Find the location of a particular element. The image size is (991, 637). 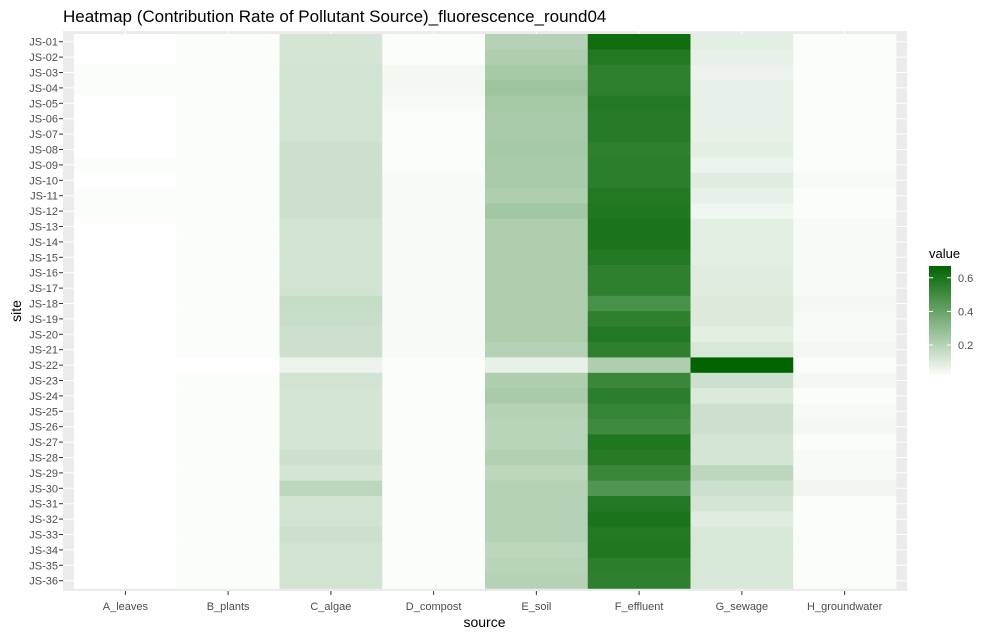

legend-title: value is located at coordinates (944, 253).